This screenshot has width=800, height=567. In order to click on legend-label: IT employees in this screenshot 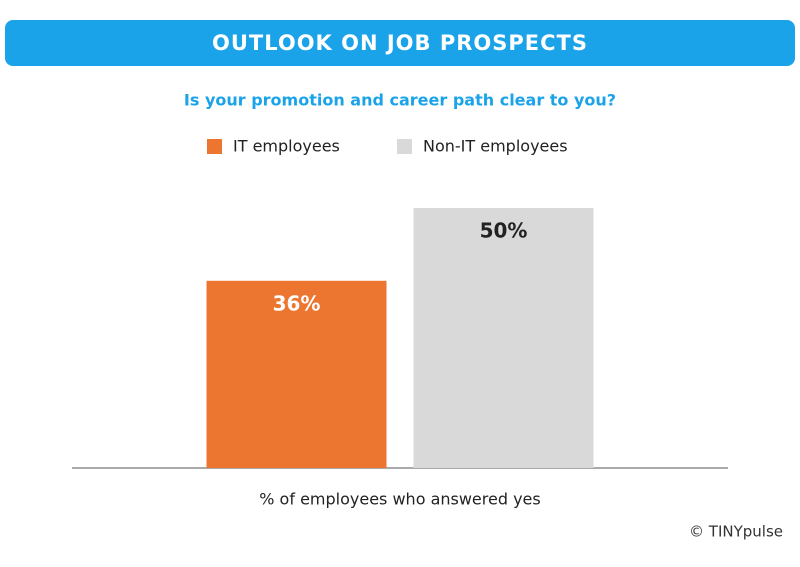, I will do `click(286, 146)`.